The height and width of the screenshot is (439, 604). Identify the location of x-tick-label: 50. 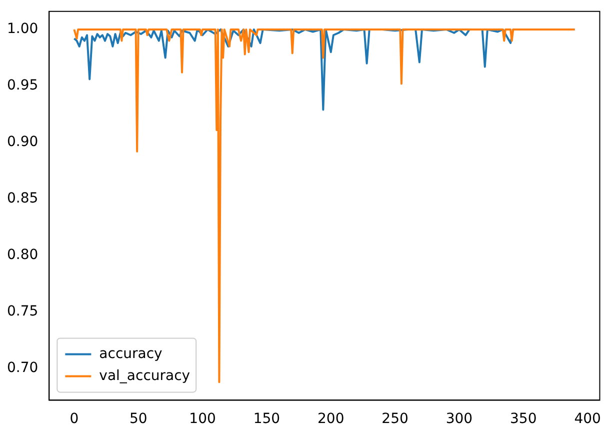
(138, 419).